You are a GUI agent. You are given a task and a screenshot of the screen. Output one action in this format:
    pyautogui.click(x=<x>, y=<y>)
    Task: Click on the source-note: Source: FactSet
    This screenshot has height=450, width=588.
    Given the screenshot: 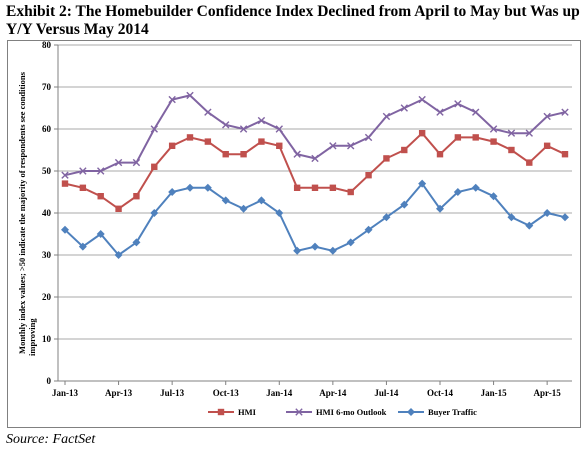 What is the action you would take?
    pyautogui.click(x=51, y=439)
    